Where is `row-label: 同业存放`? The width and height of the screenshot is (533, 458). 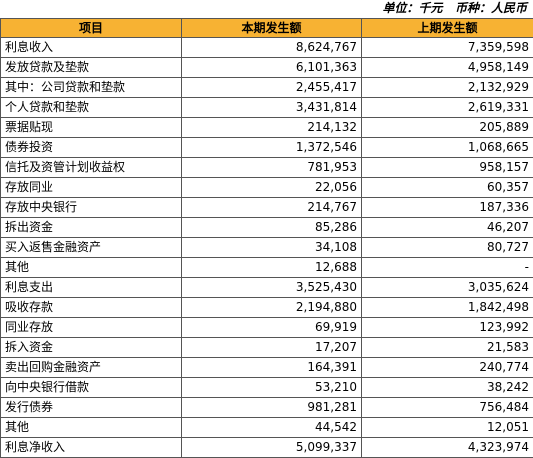
row-label: 同业存放 is located at coordinates (91, 328).